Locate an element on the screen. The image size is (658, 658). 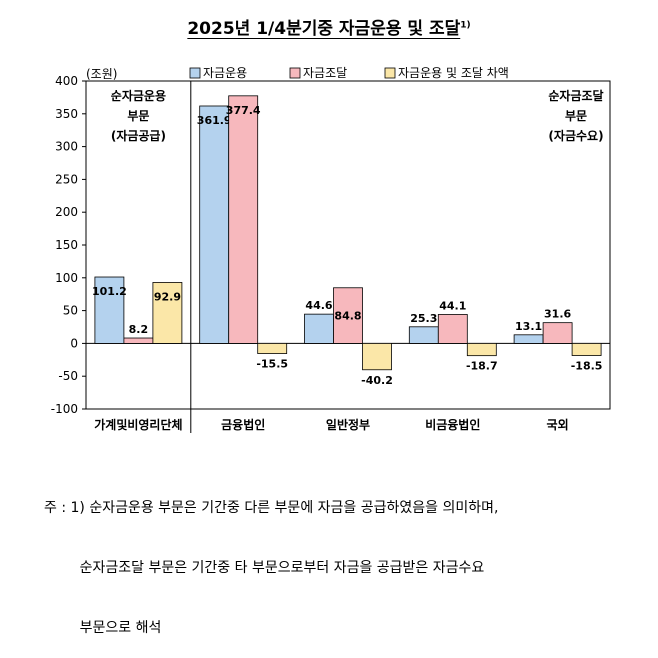
x-tick-label: 가계및비영리단체 is located at coordinates (138, 424).